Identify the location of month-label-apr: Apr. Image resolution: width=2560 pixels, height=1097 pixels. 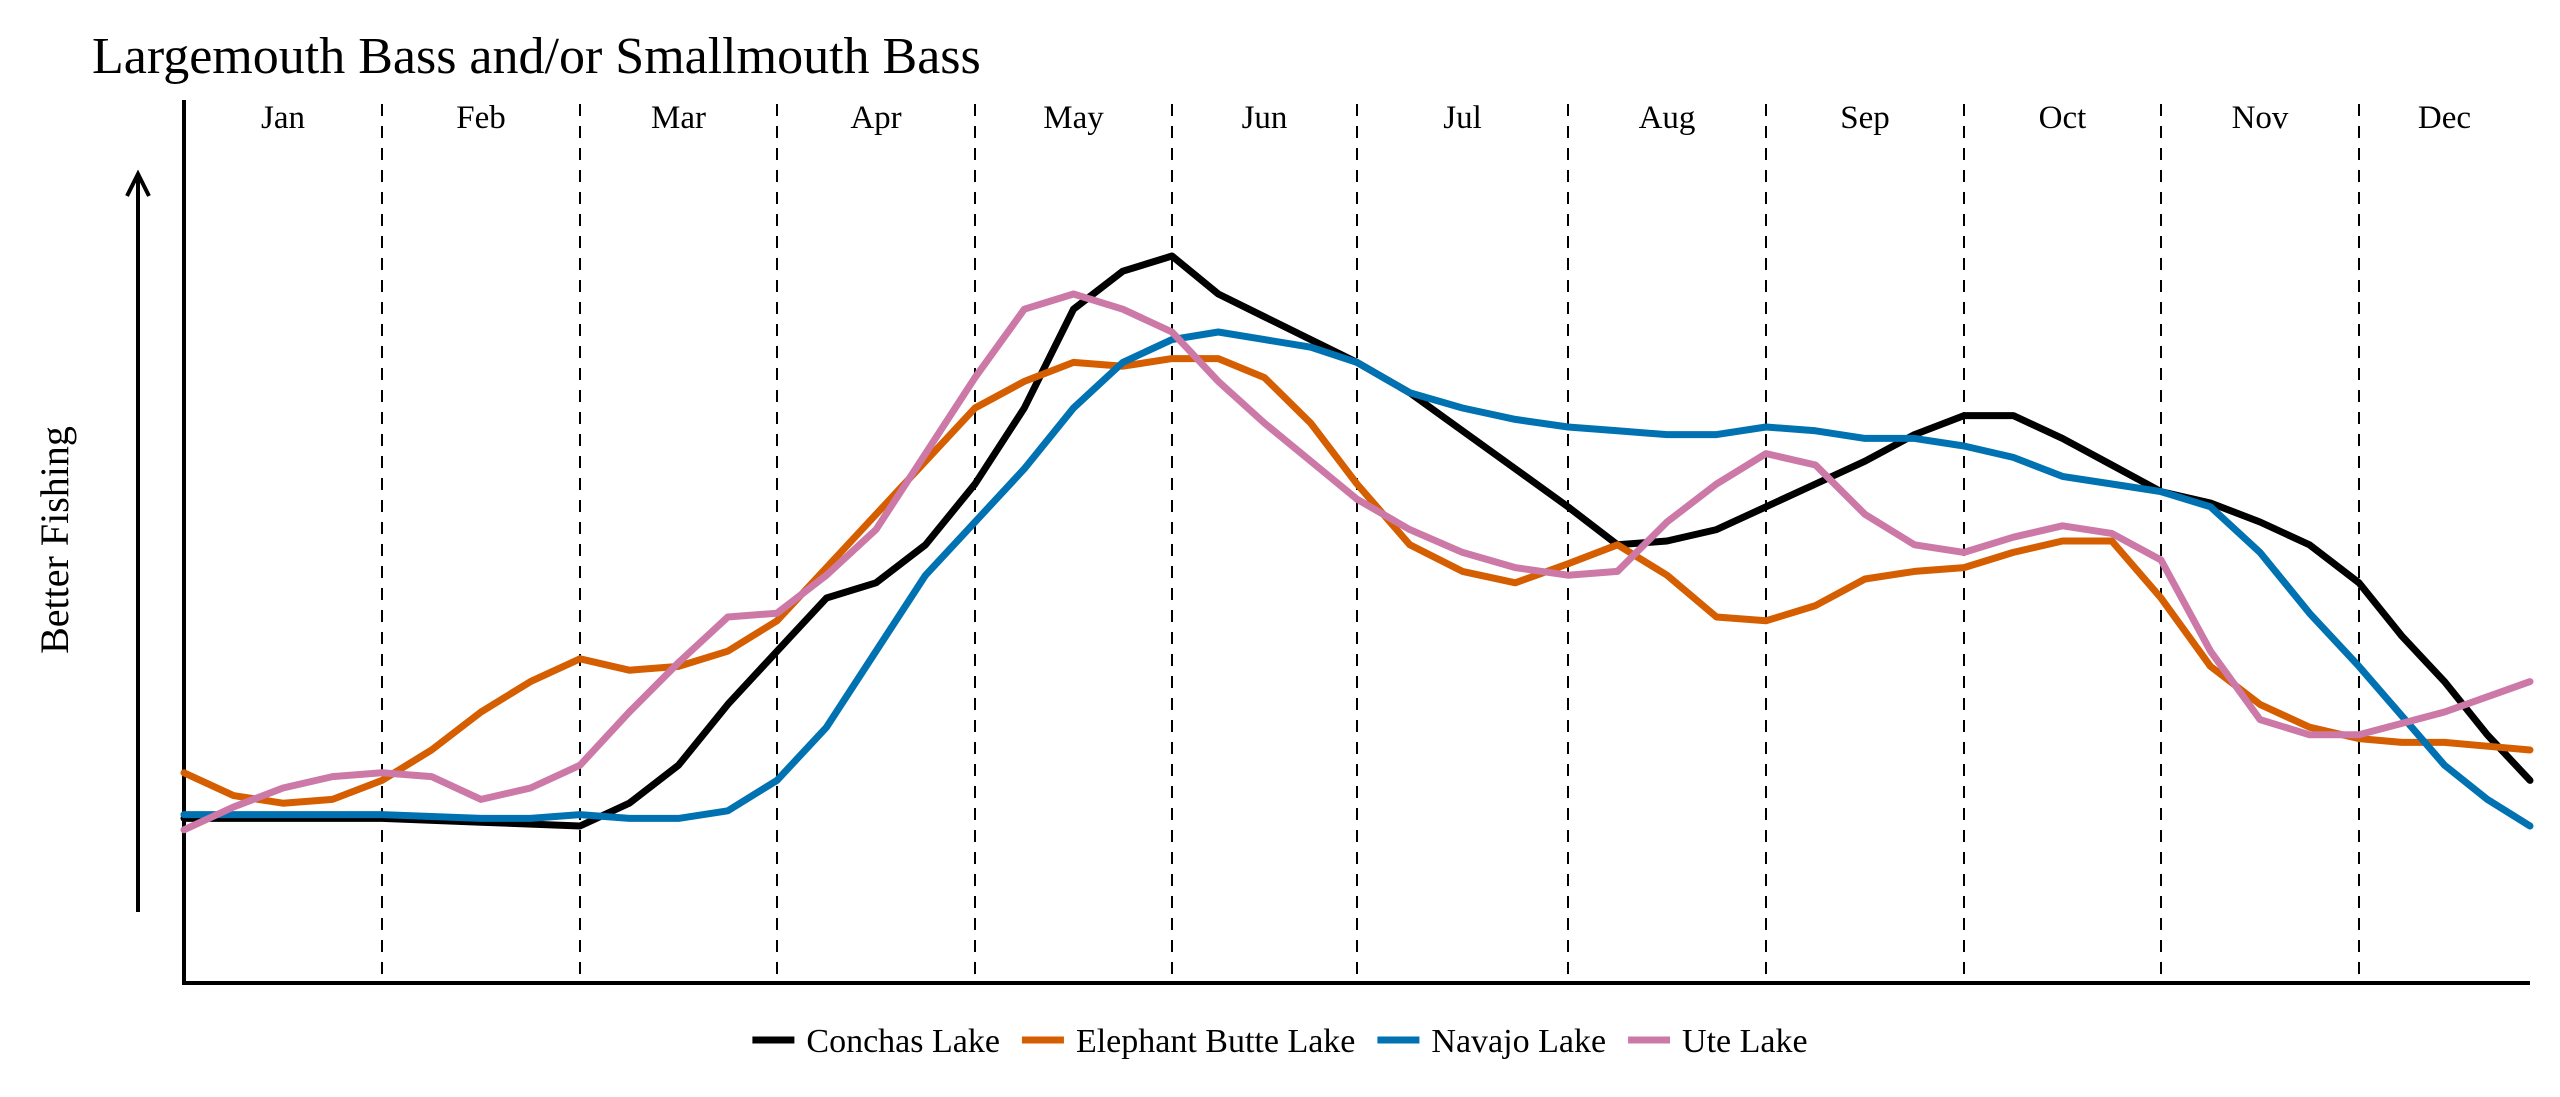
(875, 118).